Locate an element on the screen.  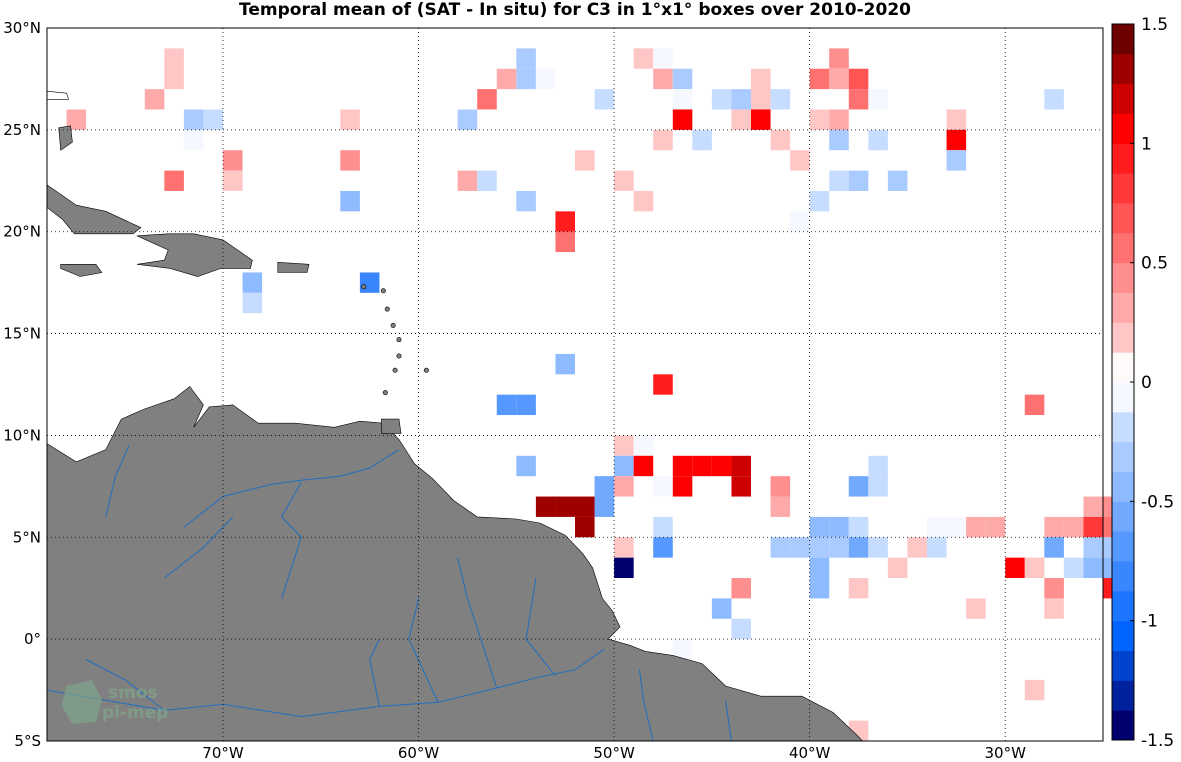
lon-tick-label: 40°W is located at coordinates (810, 753).